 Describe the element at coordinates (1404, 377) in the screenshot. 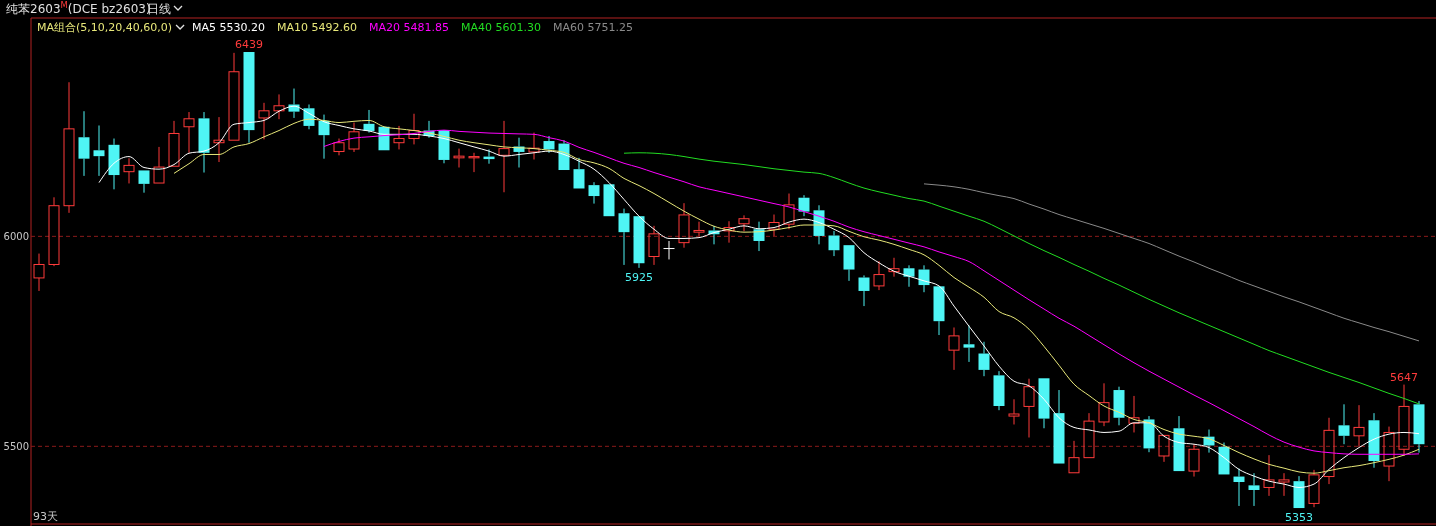

I see `annotation: 5647` at that location.